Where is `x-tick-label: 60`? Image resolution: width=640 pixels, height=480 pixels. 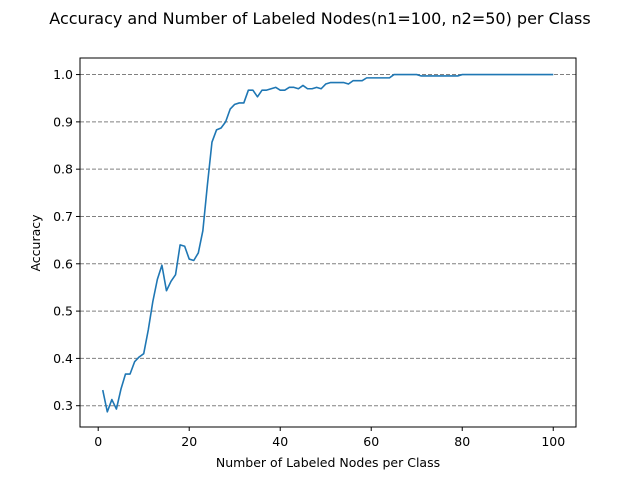 x-tick-label: 60 is located at coordinates (371, 441).